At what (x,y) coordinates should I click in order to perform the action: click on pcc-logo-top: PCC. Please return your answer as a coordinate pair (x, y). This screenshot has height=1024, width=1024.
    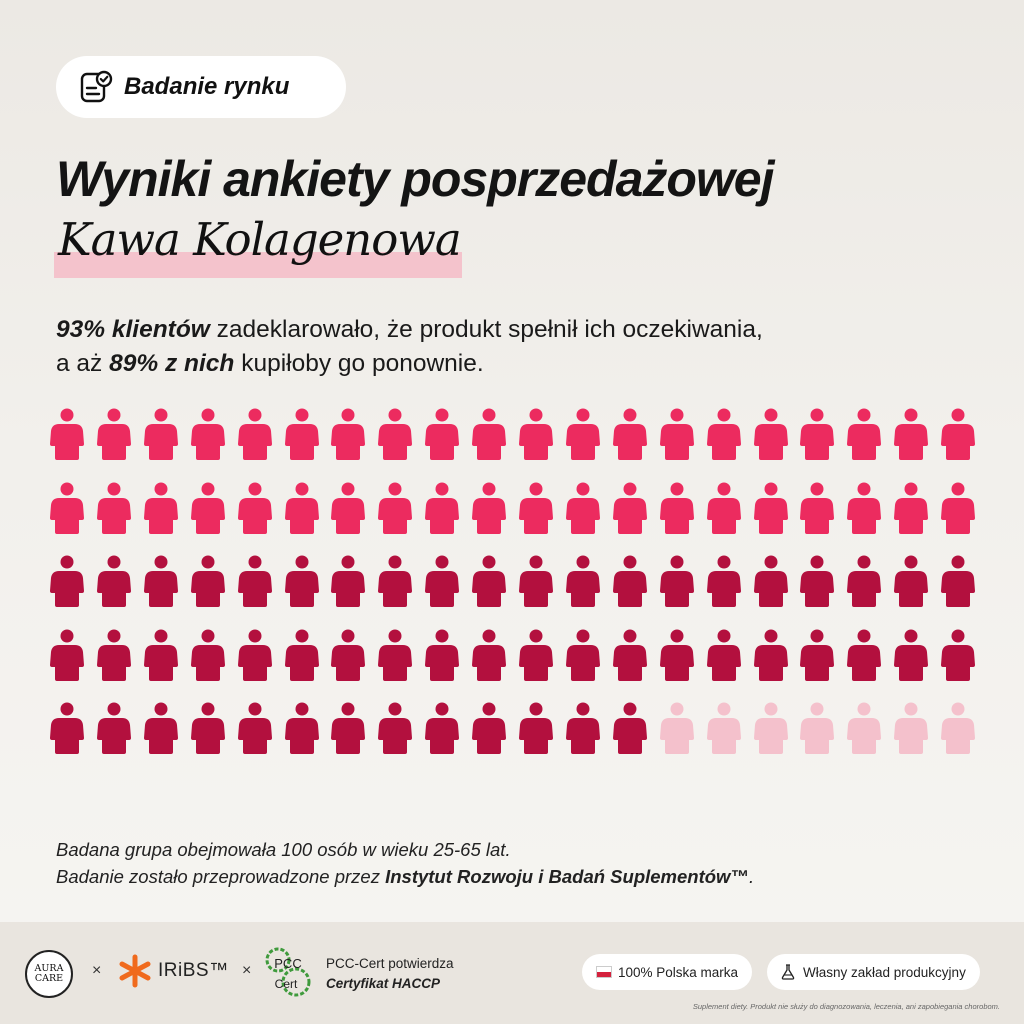
    Looking at the image, I should click on (287, 963).